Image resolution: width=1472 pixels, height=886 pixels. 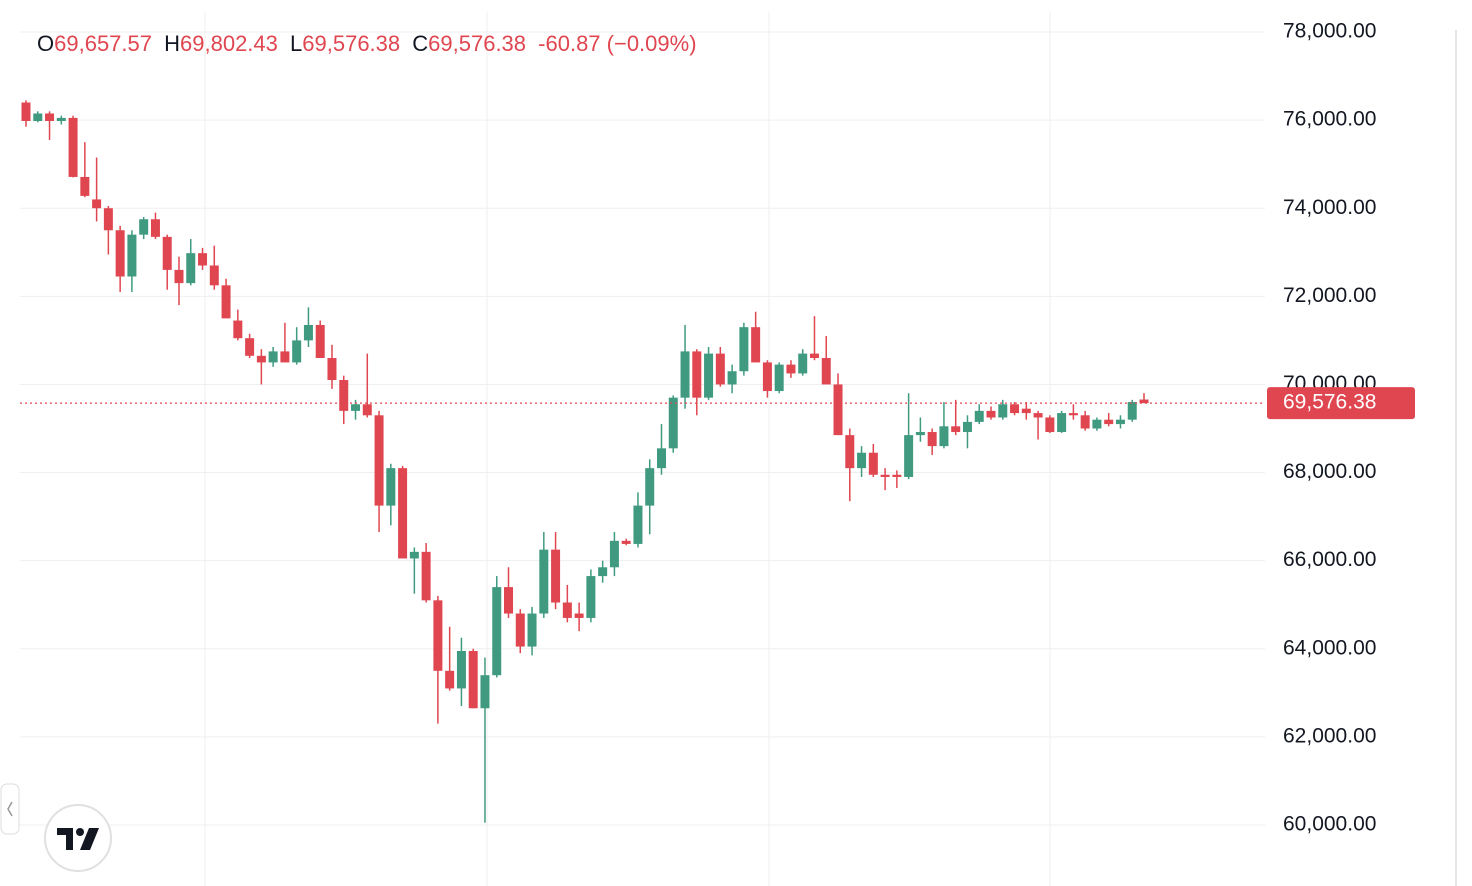 What do you see at coordinates (80, 832) in the screenshot?
I see `logo-dot` at bounding box center [80, 832].